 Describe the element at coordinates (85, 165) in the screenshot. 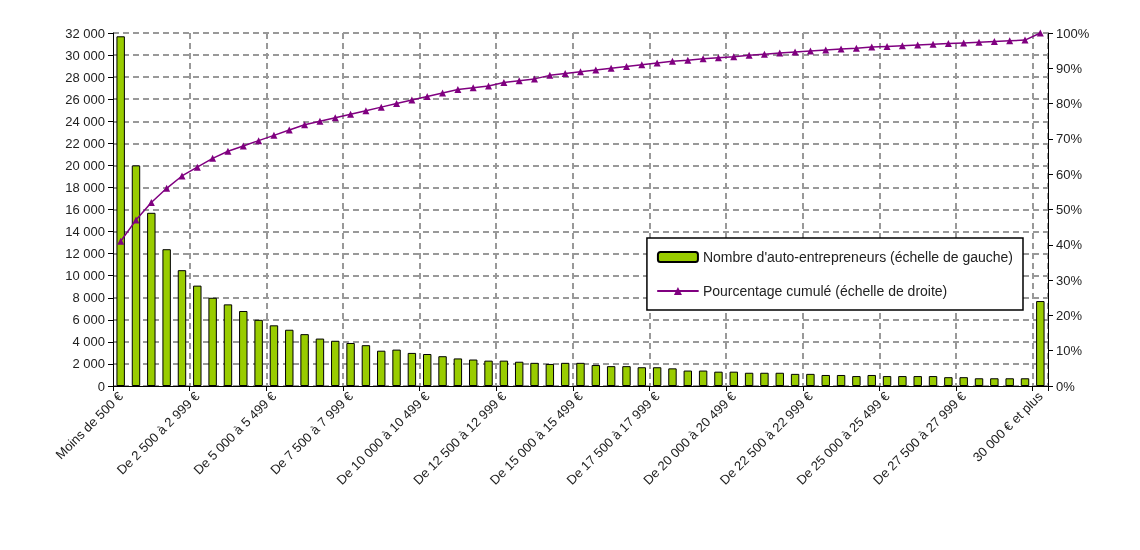

I see `y-tick-label: 20 000` at that location.